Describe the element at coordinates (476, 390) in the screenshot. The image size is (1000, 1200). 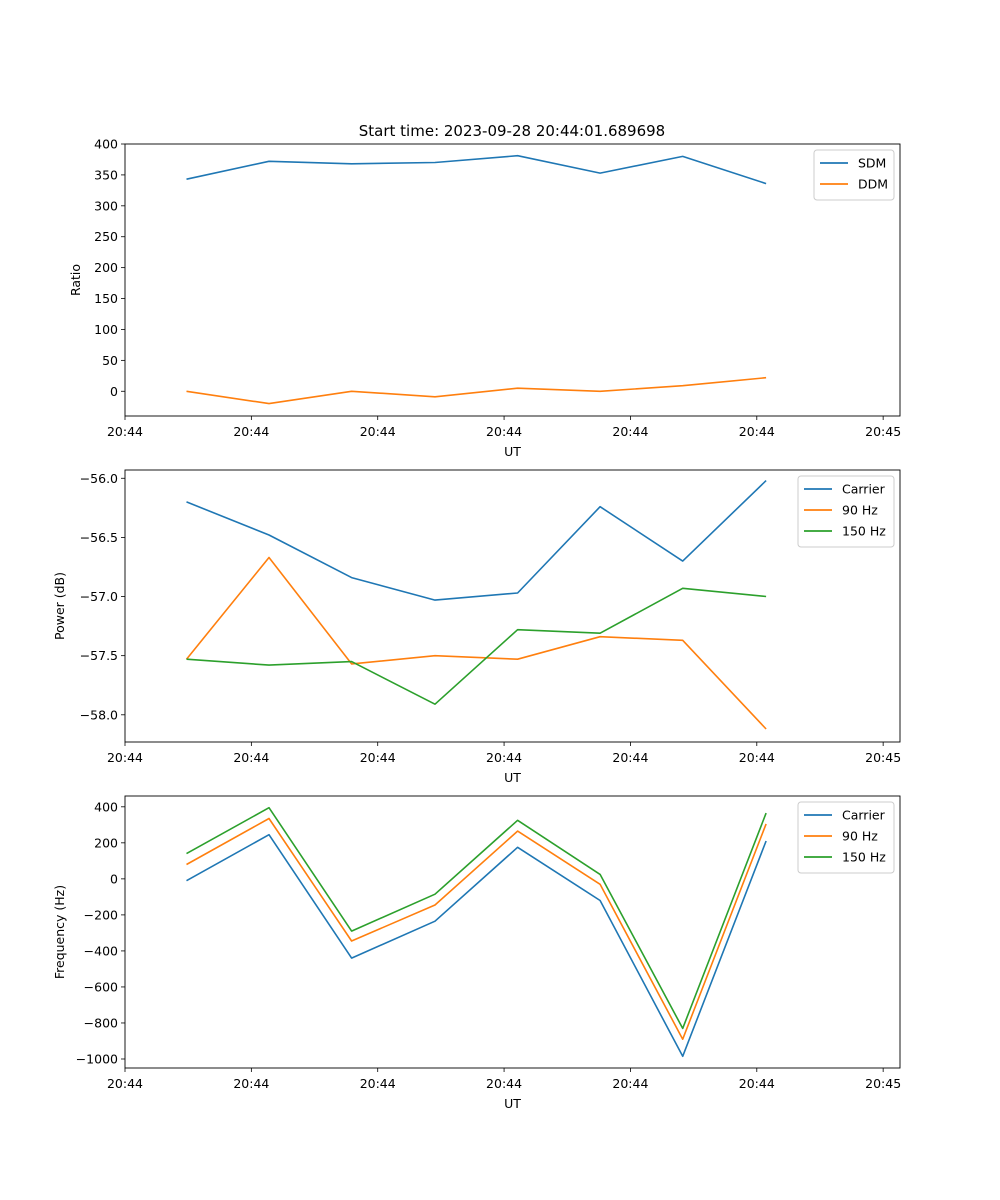
I see `series-line-ddm` at that location.